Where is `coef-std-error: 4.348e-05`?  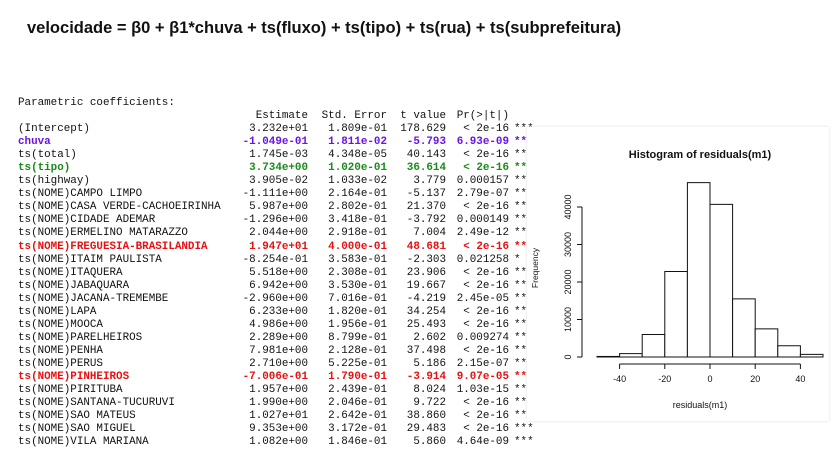 coef-std-error: 4.348e-05 is located at coordinates (357, 155).